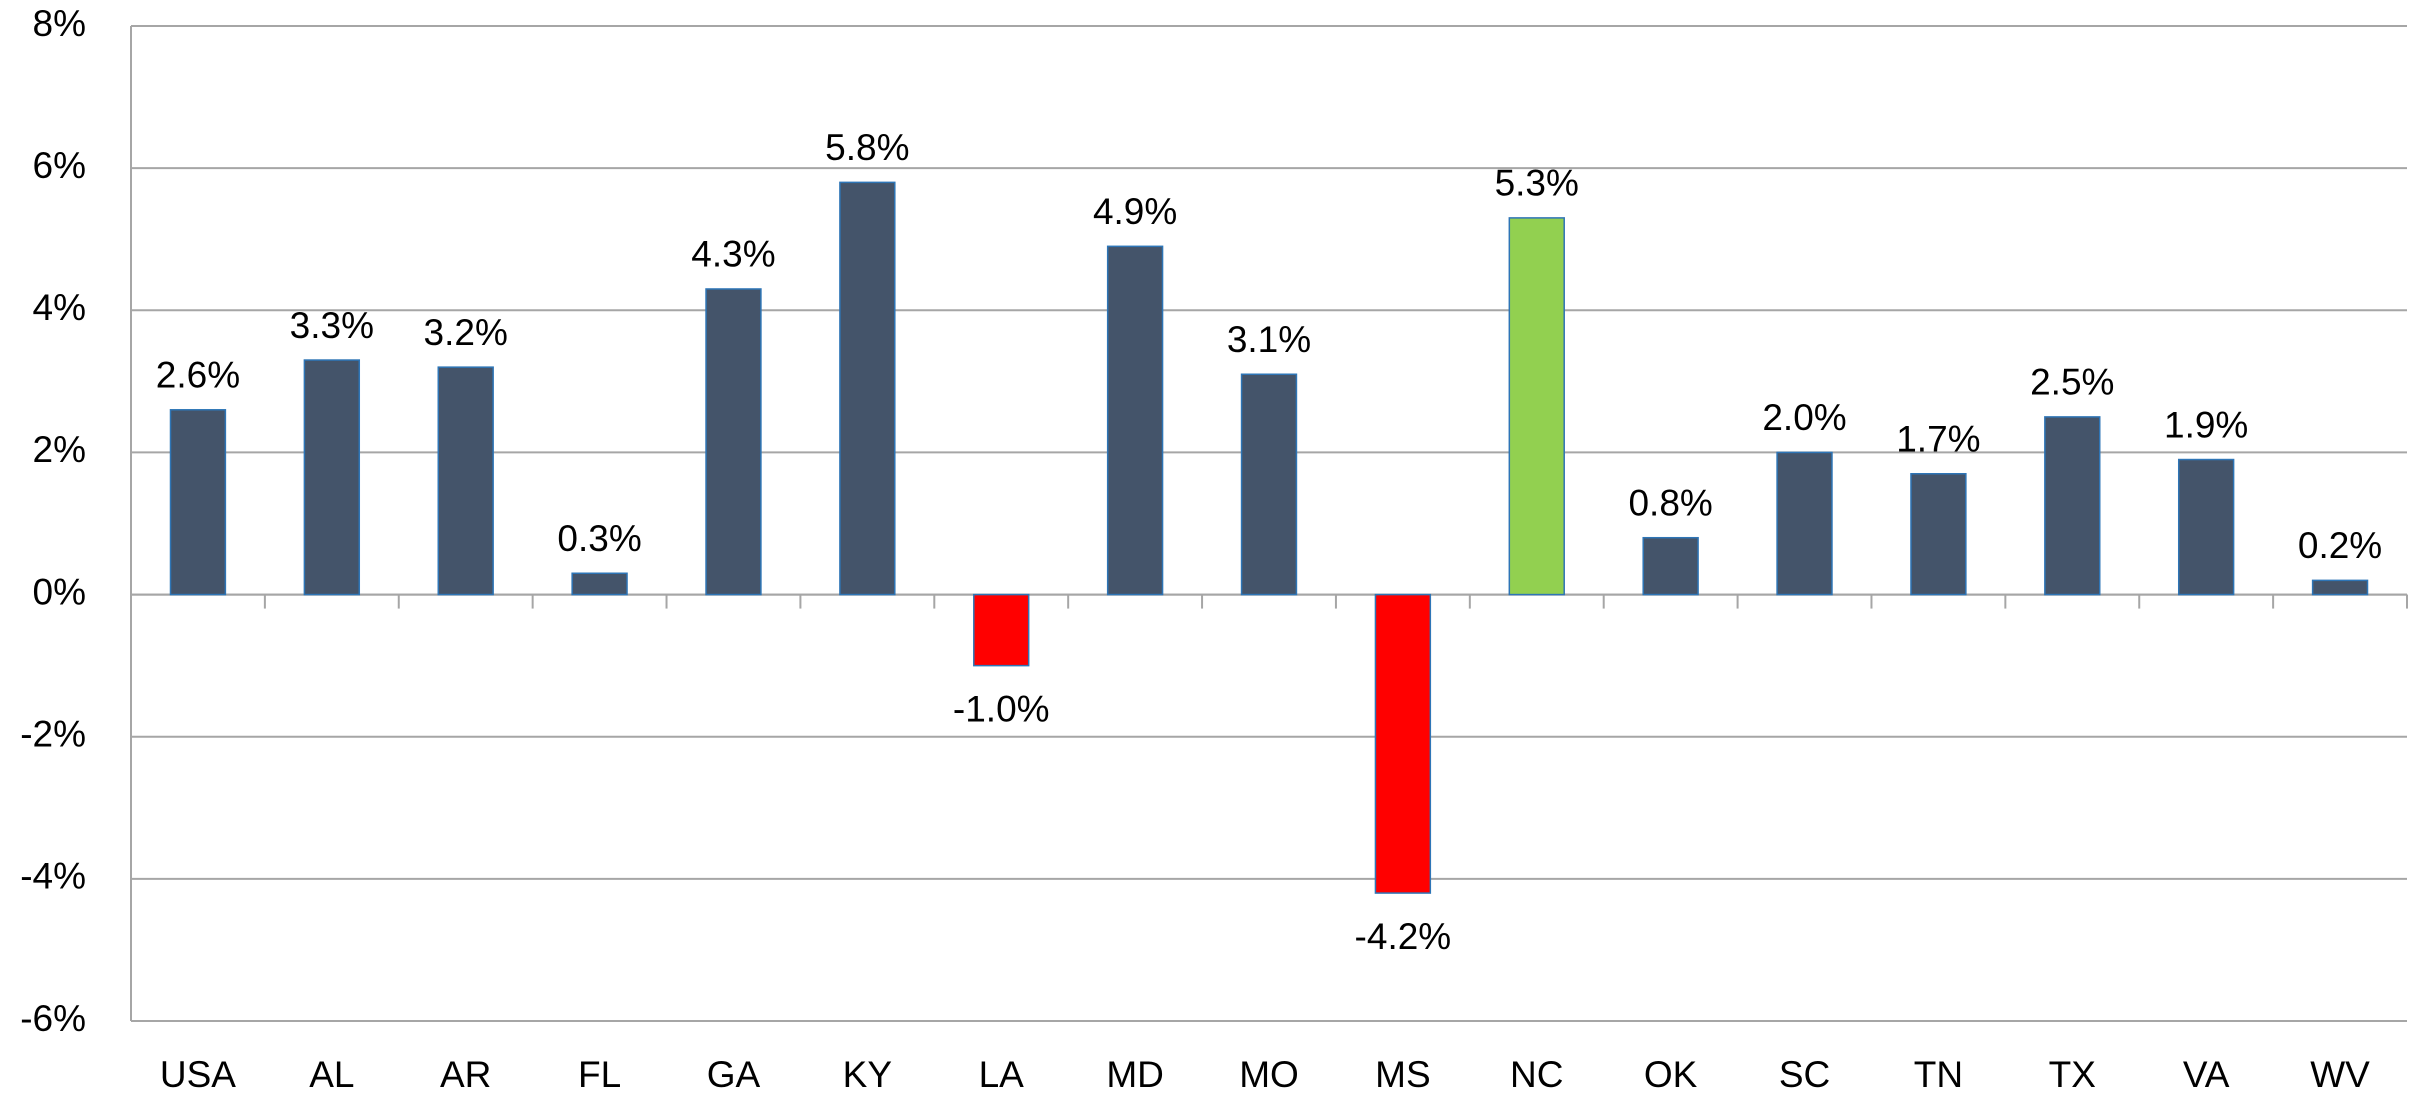 The height and width of the screenshot is (1098, 2422). I want to click on data-label: 5.8%, so click(867, 147).